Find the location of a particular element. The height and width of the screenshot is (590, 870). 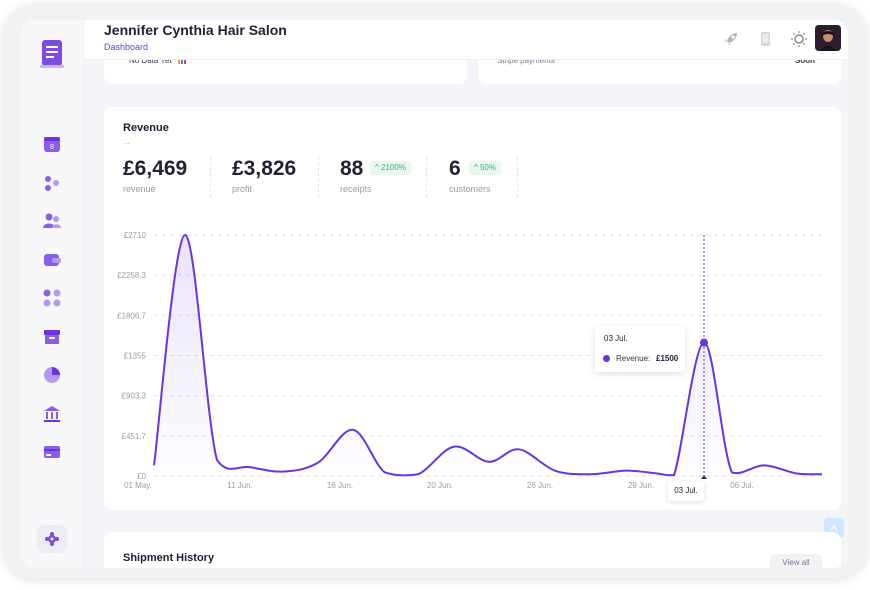

stripe-payments-label: Stripe payments is located at coordinates (526, 60).